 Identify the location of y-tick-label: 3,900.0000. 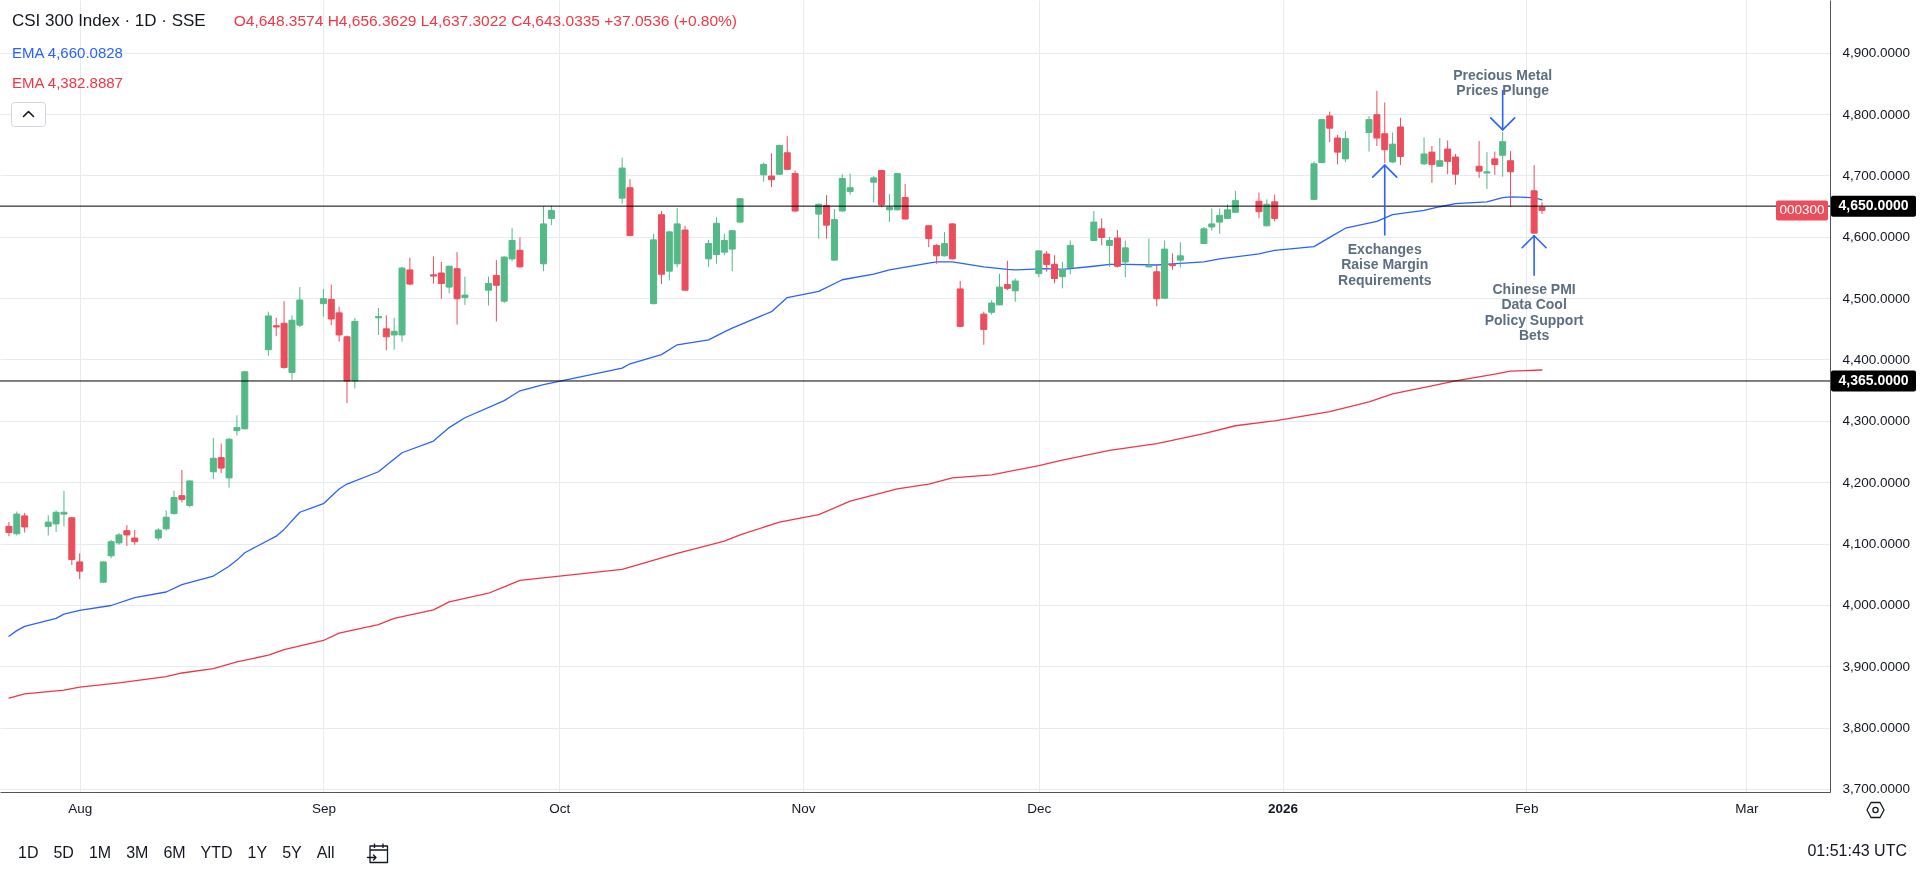
(1876, 666).